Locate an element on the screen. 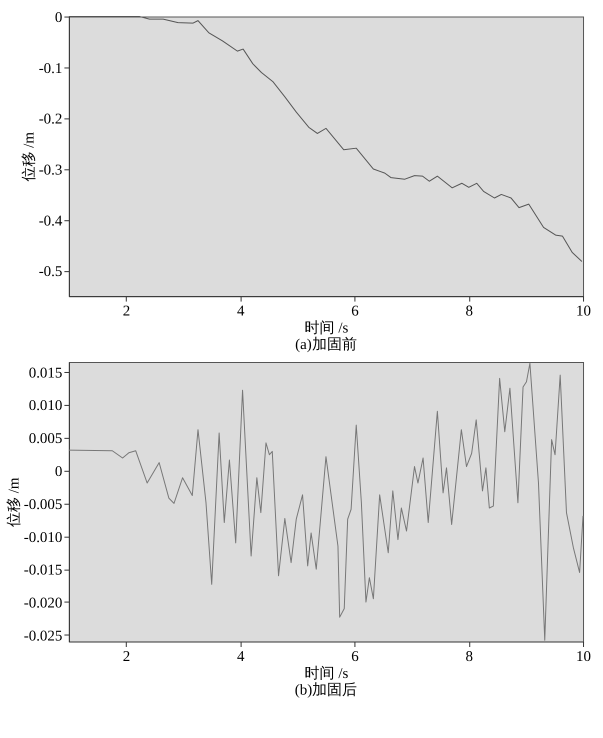  text: (b)加固后 is located at coordinates (326, 689).